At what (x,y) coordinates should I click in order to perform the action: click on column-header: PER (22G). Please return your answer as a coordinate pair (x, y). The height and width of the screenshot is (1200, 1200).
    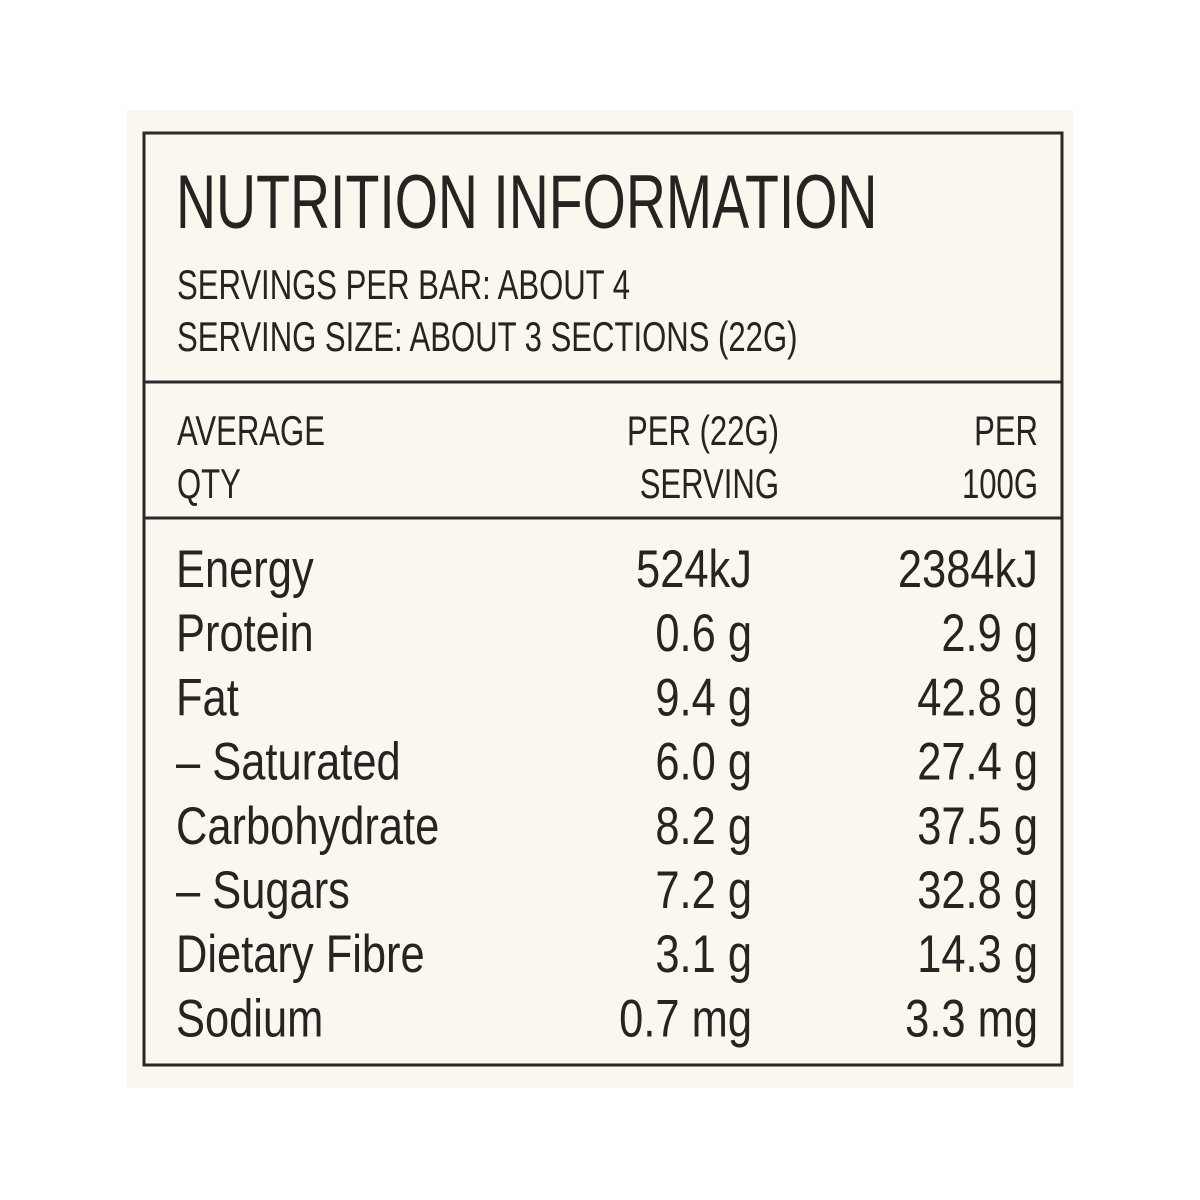
    Looking at the image, I should click on (703, 430).